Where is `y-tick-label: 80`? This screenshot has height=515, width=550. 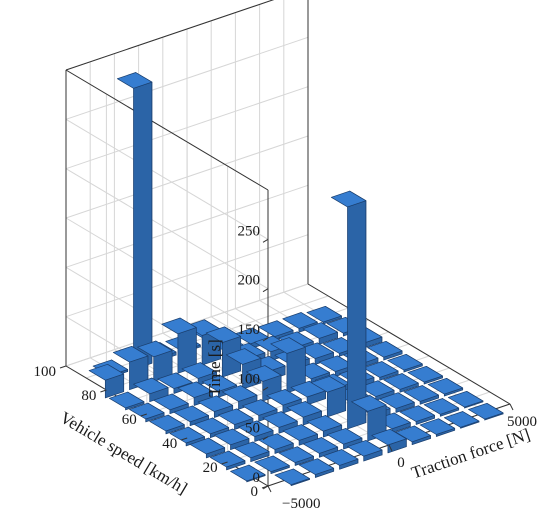 y-tick-label: 80 is located at coordinates (88, 396).